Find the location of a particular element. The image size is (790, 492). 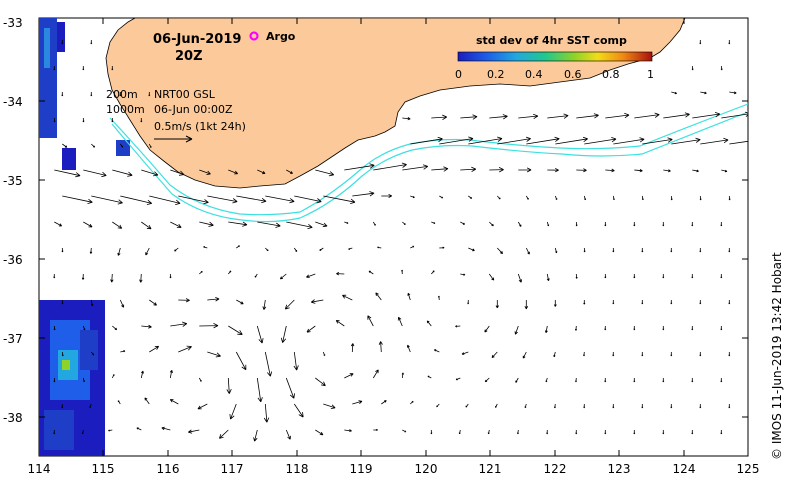

svg-text: 124 is located at coordinates (684, 469).